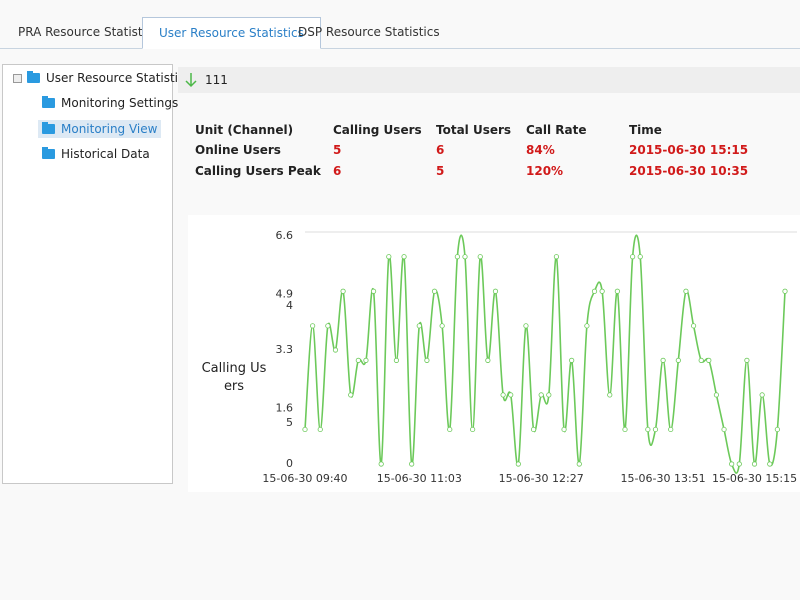 This screenshot has width=800, height=600. What do you see at coordinates (304, 478) in the screenshot?
I see `x-tick-label: 15-06-30 09:40` at bounding box center [304, 478].